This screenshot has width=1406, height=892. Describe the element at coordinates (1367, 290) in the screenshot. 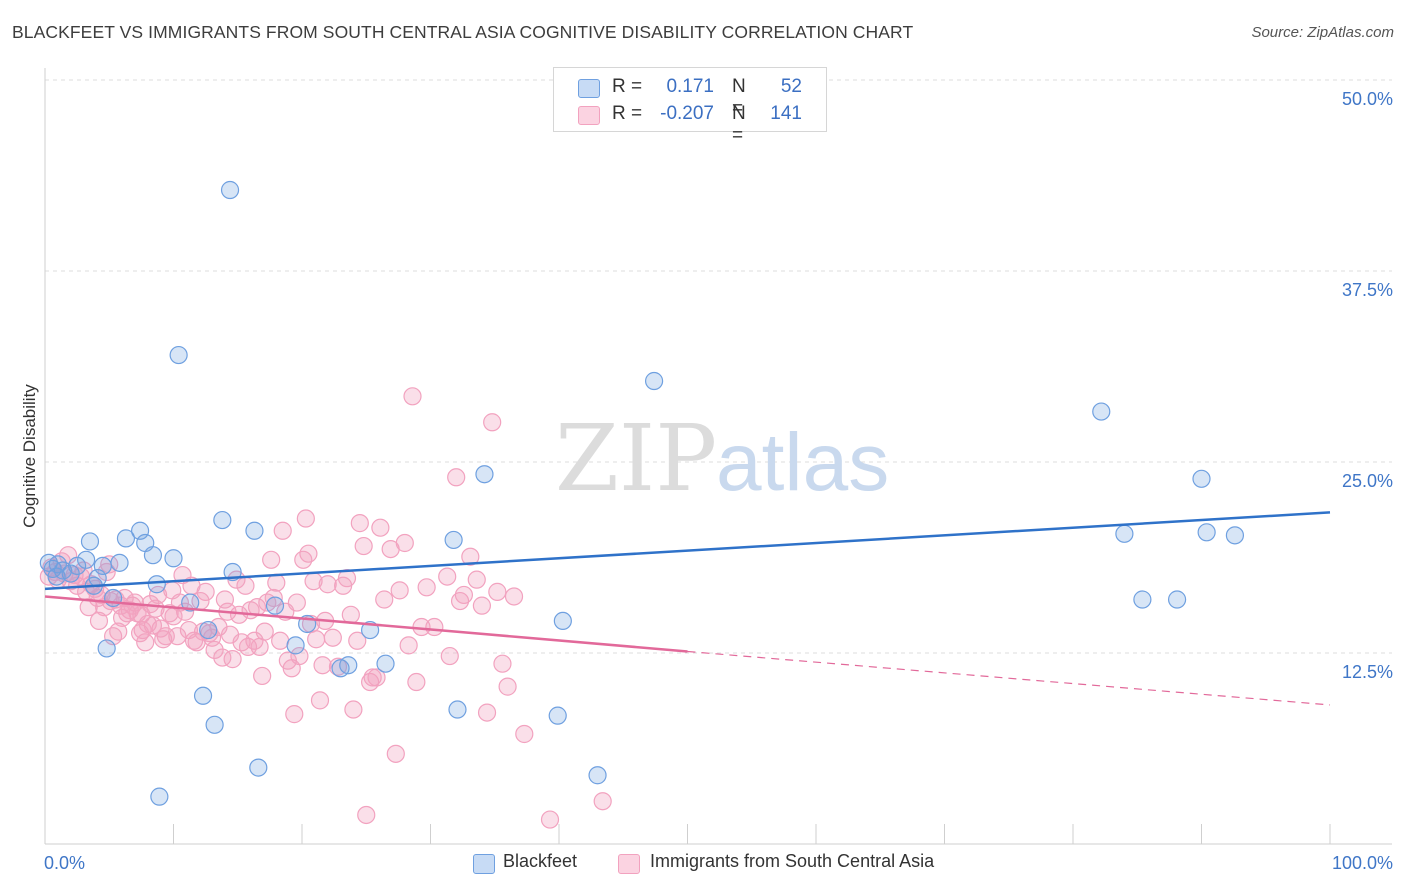

I see `y-tick-label: 37.5%` at that location.